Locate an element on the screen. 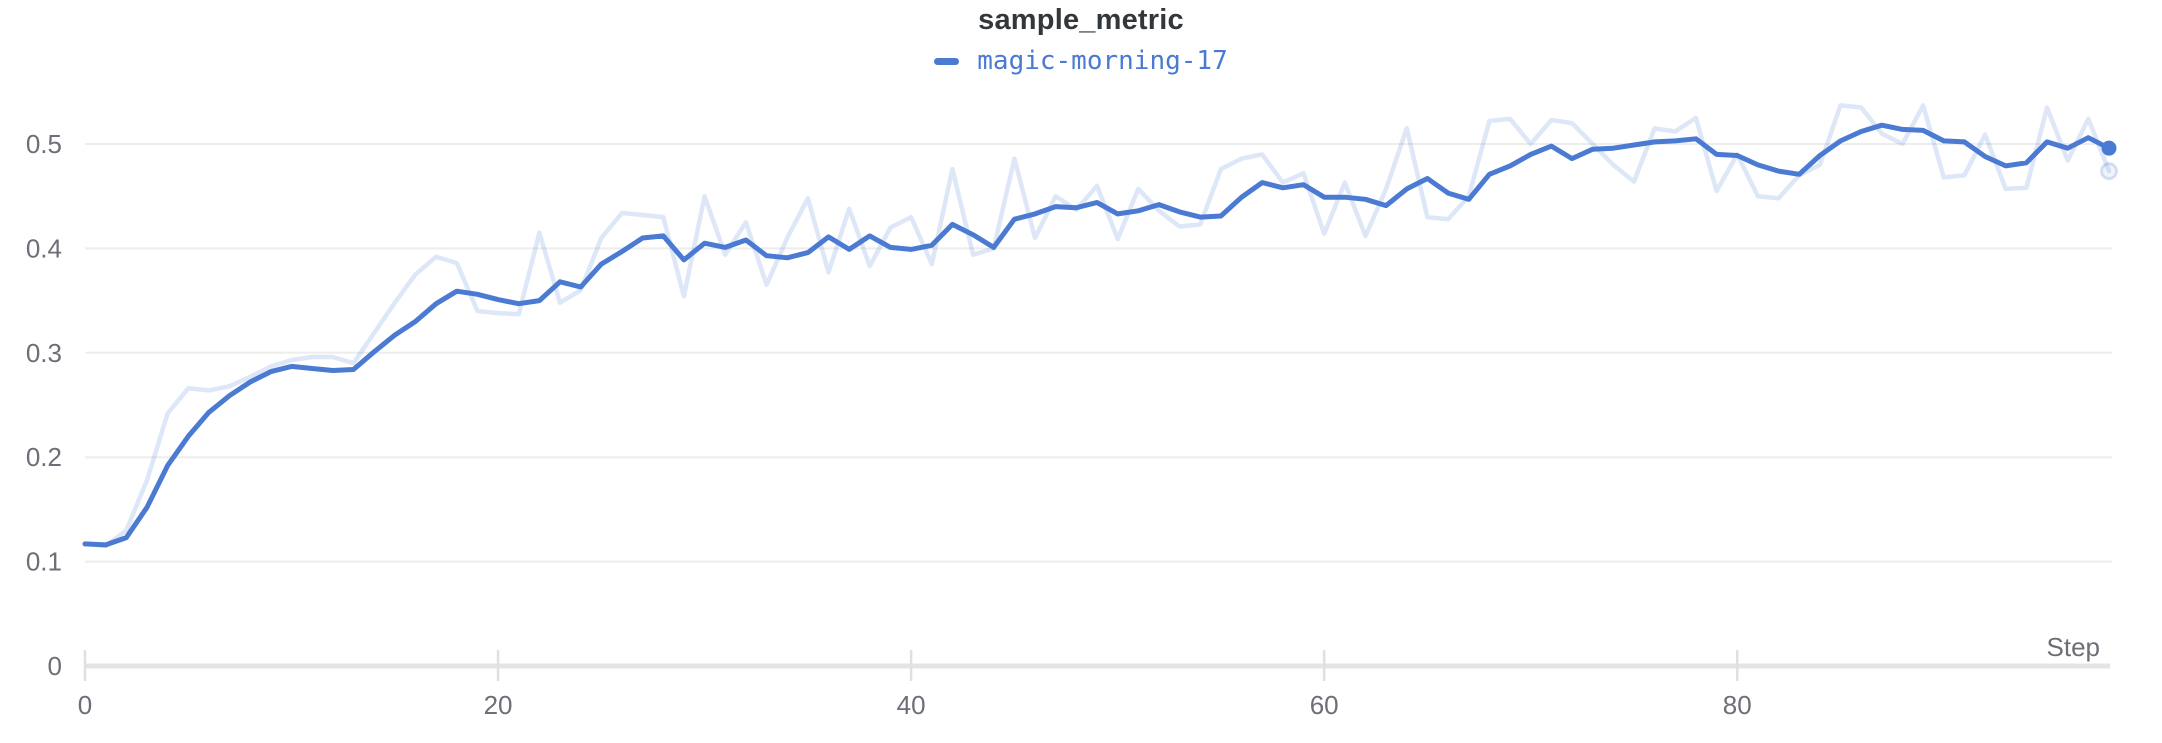 The width and height of the screenshot is (2162, 743). legend-line-swatch-icon is located at coordinates (947, 61).